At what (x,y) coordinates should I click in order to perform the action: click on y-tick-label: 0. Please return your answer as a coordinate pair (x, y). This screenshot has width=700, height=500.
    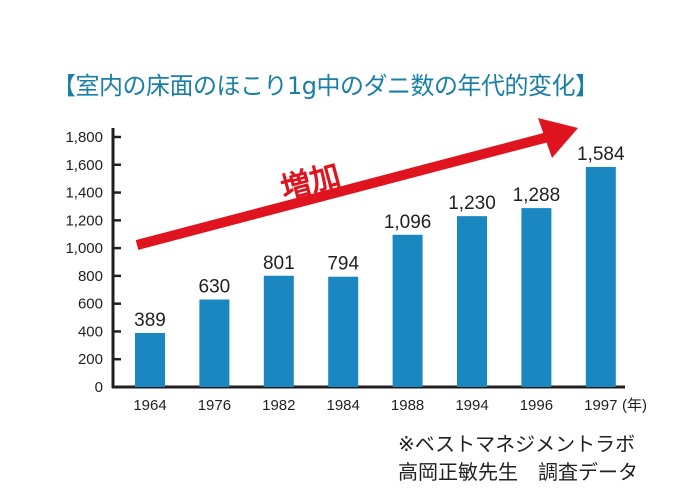
    Looking at the image, I should click on (99, 387).